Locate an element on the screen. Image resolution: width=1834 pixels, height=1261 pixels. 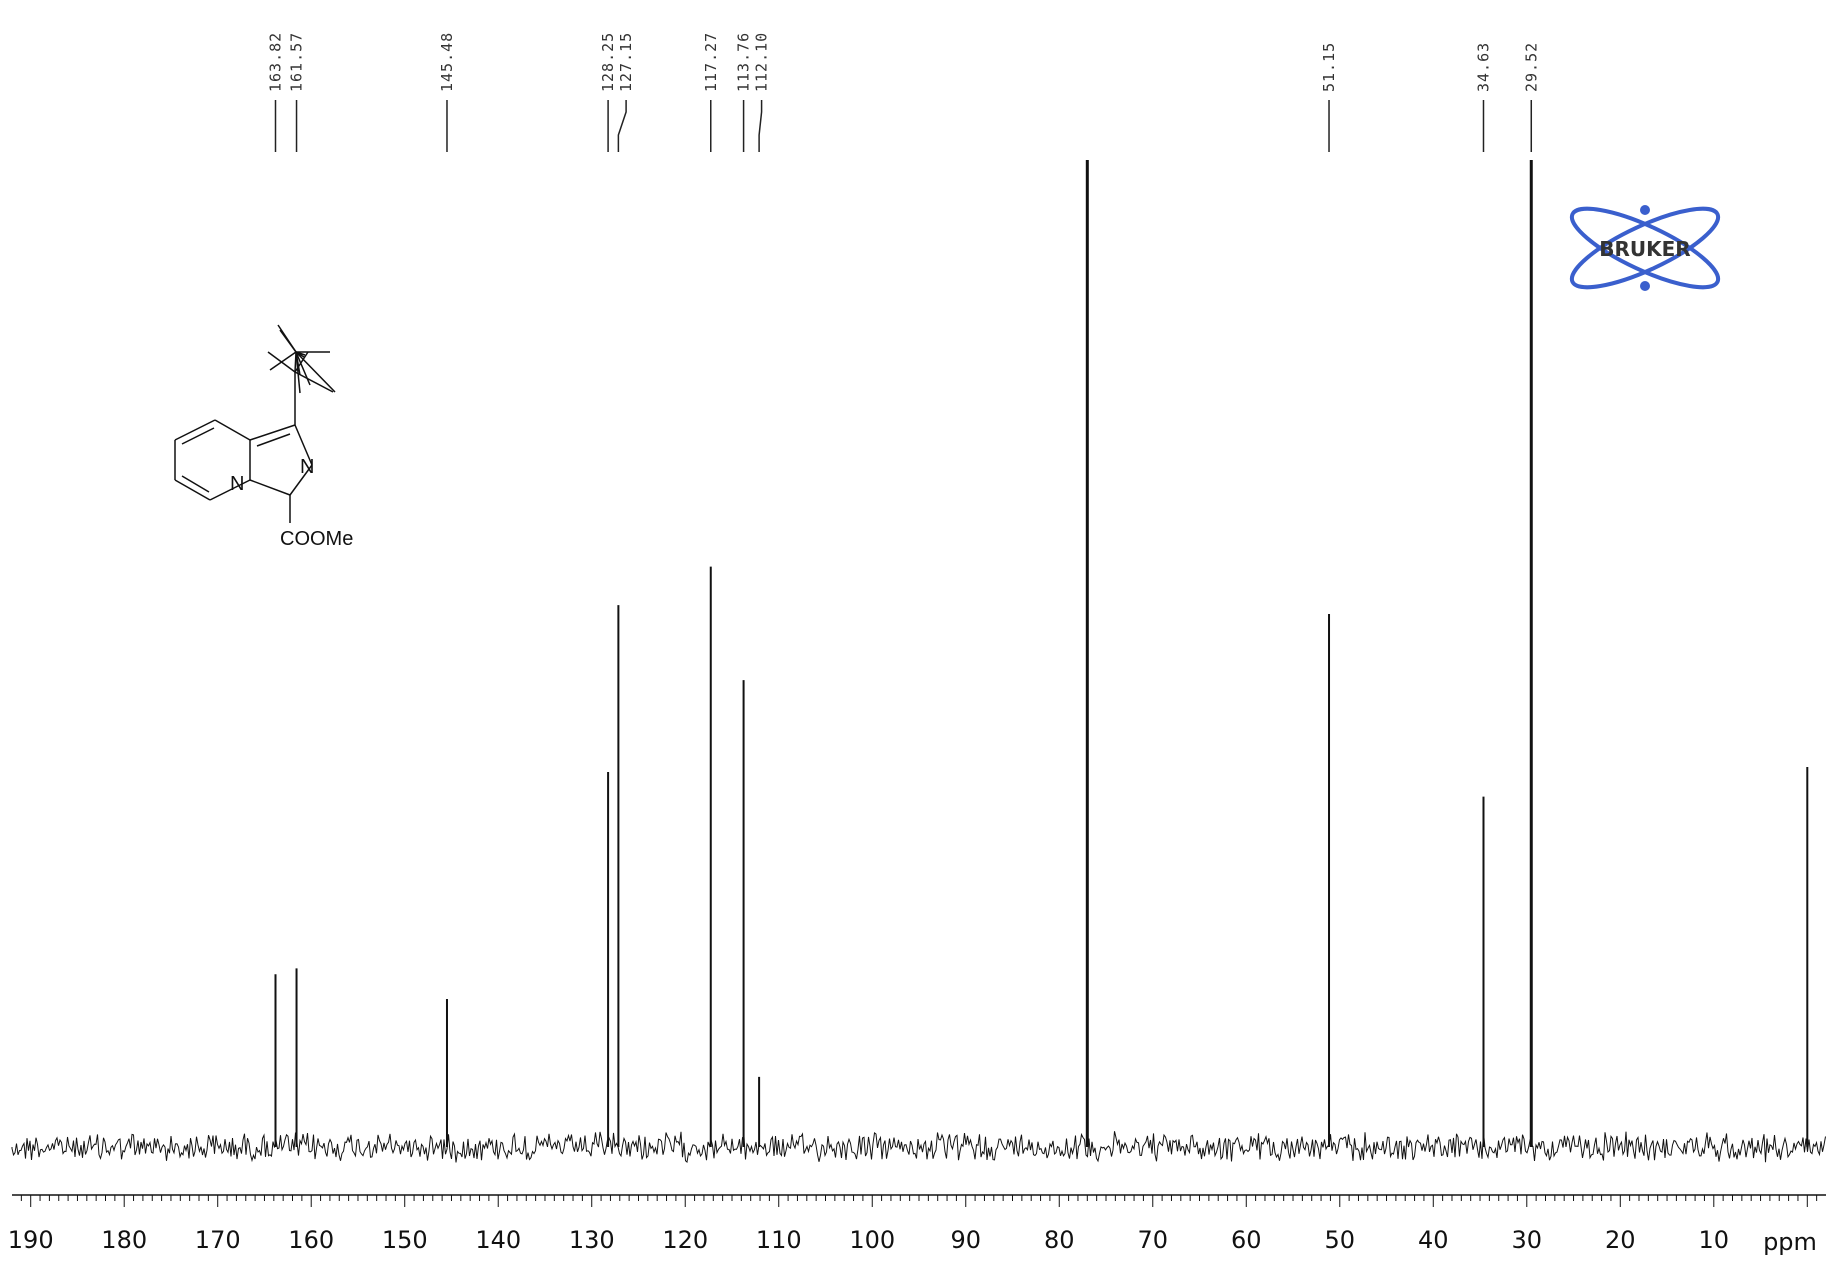
peak-label: 161.57 is located at coordinates (297, 62).